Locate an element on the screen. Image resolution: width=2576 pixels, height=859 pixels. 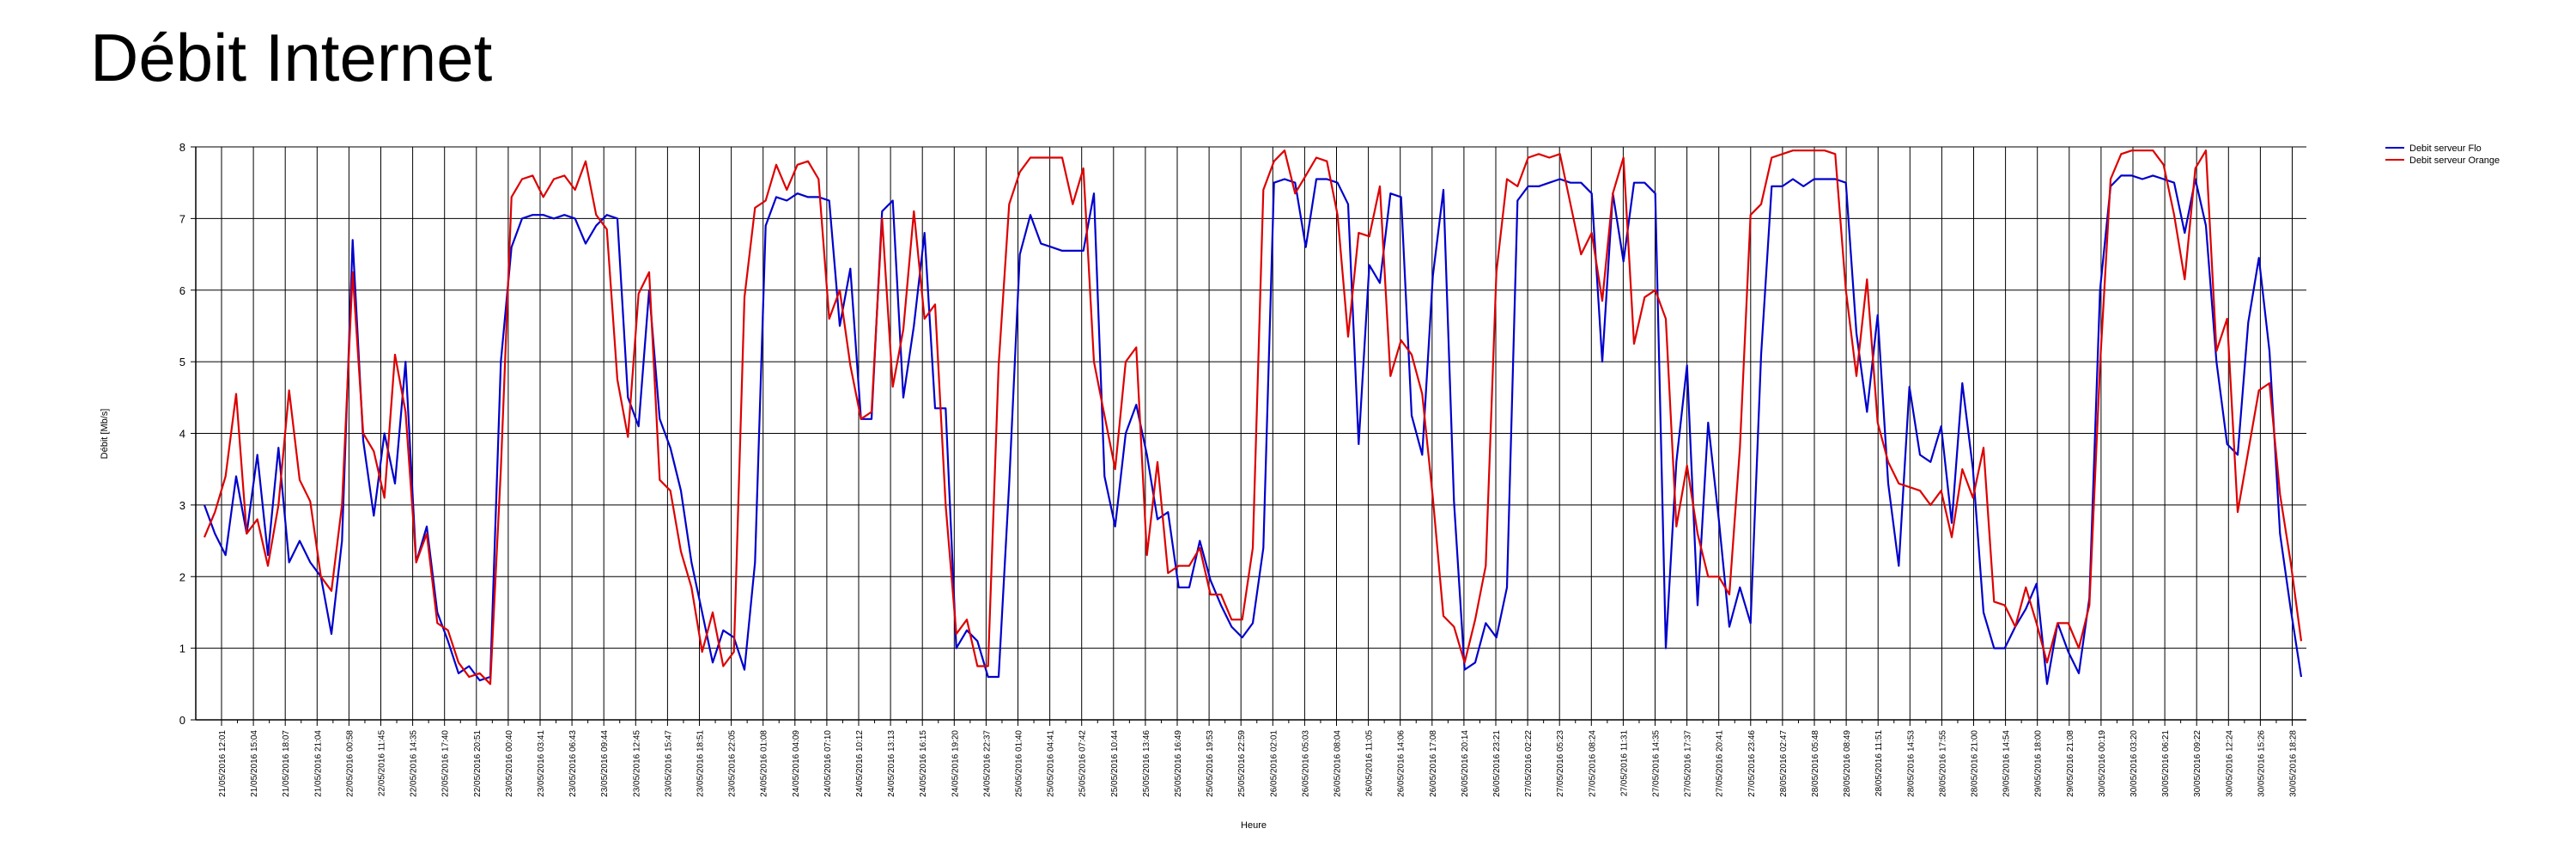
x-tick-label: 24/05/2016 22:37 is located at coordinates (987, 763).